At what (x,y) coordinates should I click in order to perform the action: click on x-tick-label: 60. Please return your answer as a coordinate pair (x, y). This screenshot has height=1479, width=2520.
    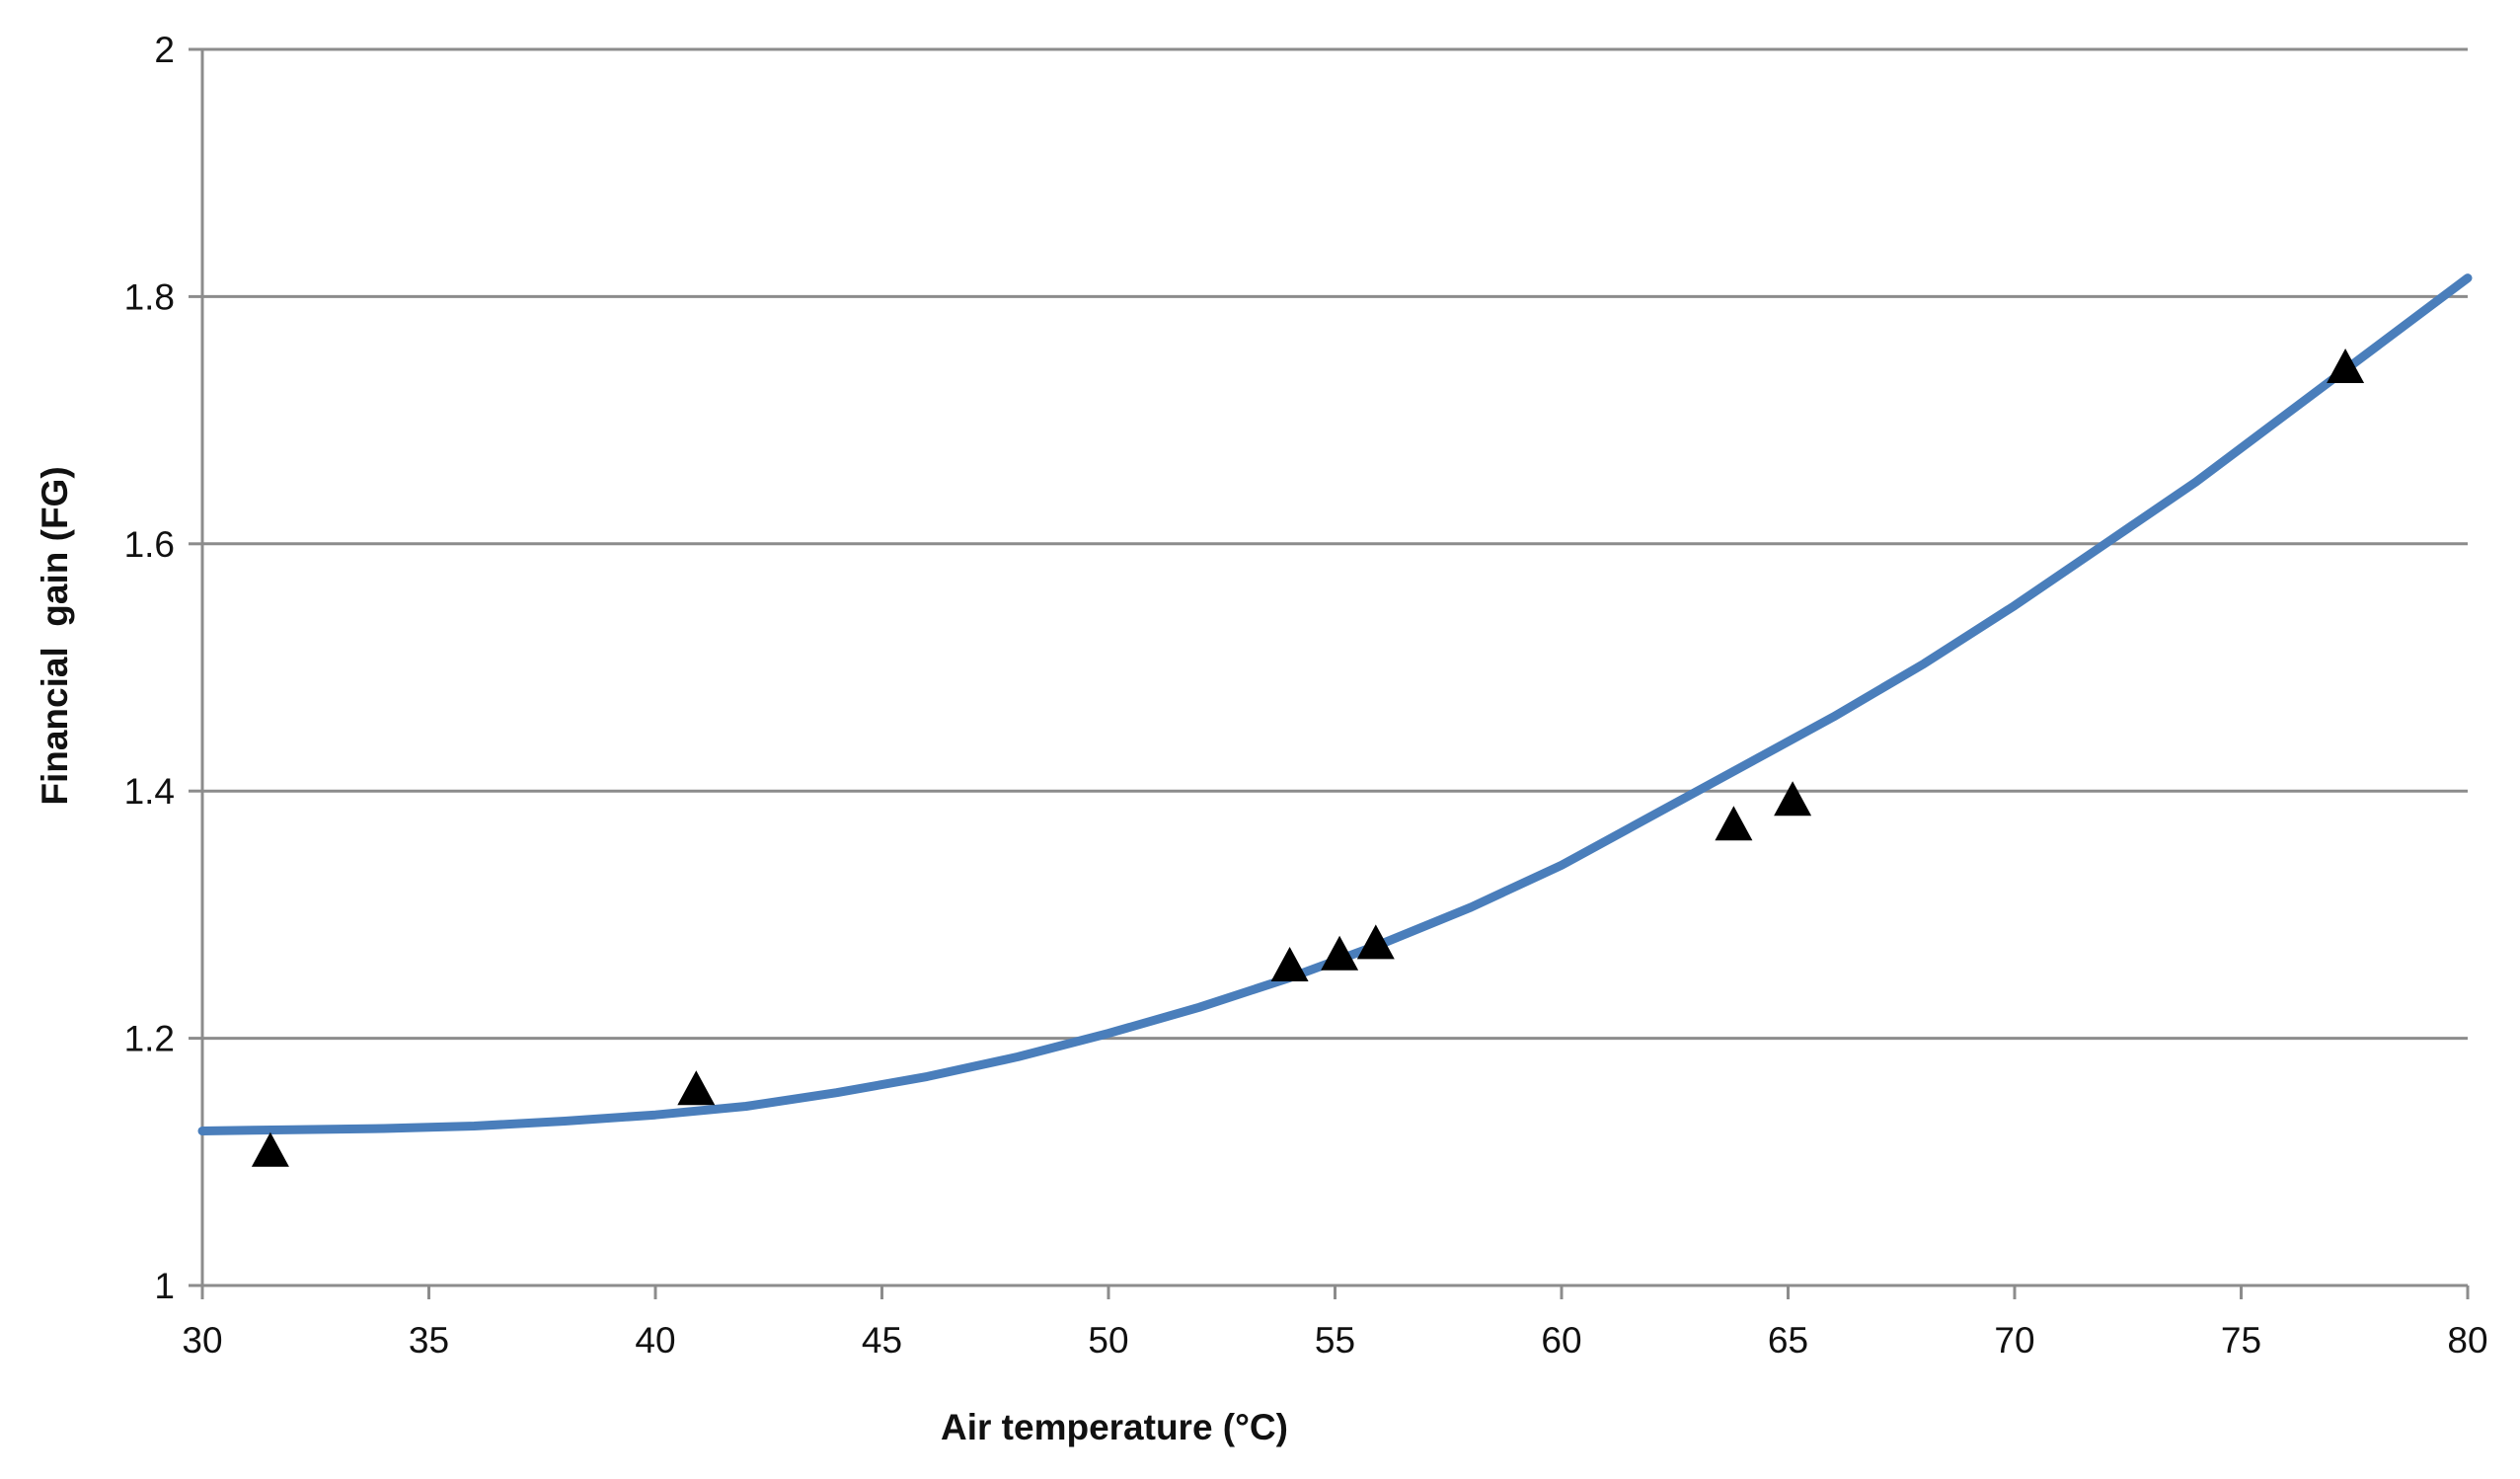
    Looking at the image, I should click on (1561, 1340).